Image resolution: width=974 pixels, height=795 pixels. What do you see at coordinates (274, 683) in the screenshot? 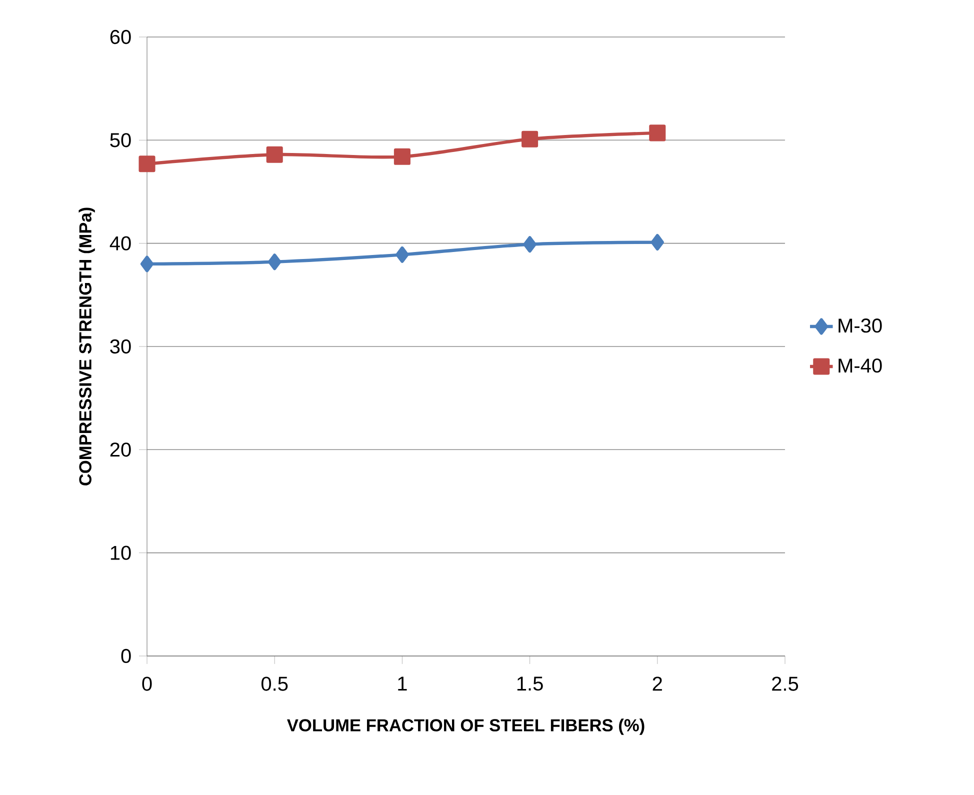
I see `x-tick-label: 0.5` at bounding box center [274, 683].